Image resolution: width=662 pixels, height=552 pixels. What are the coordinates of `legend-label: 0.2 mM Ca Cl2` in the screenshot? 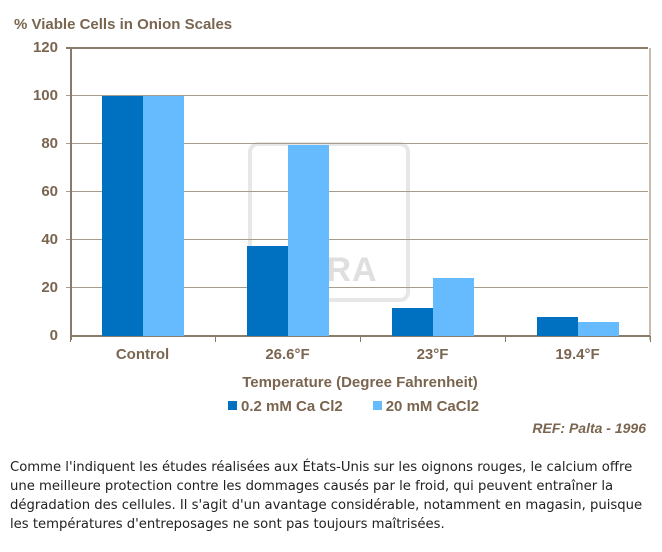 It's located at (292, 406).